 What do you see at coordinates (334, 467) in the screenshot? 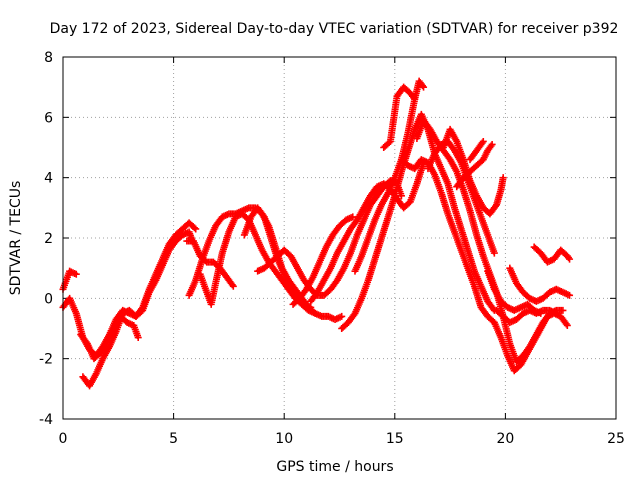
I see `x-axis-label: GPS time / hours` at bounding box center [334, 467].